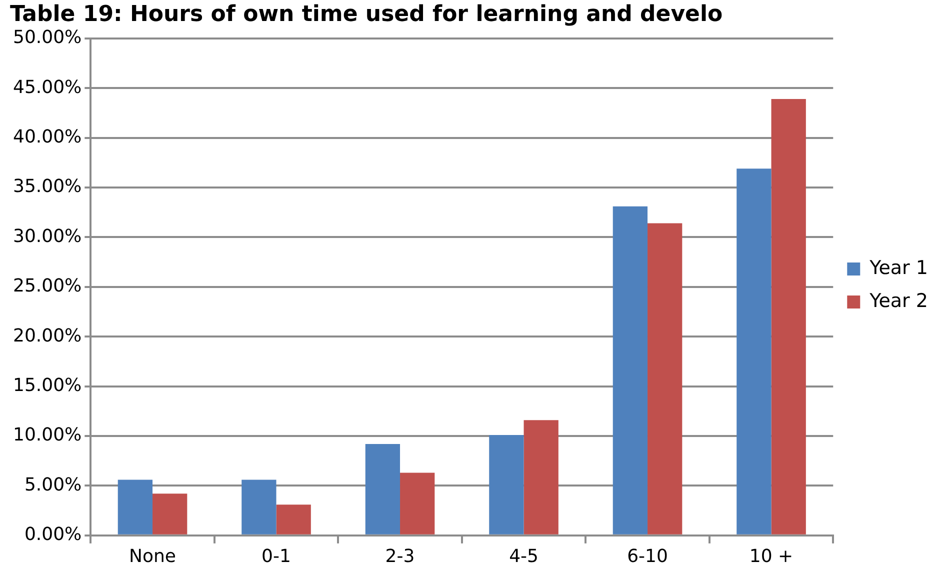 This screenshot has height=575, width=952. I want to click on x-tick-label: 10 +, so click(771, 556).